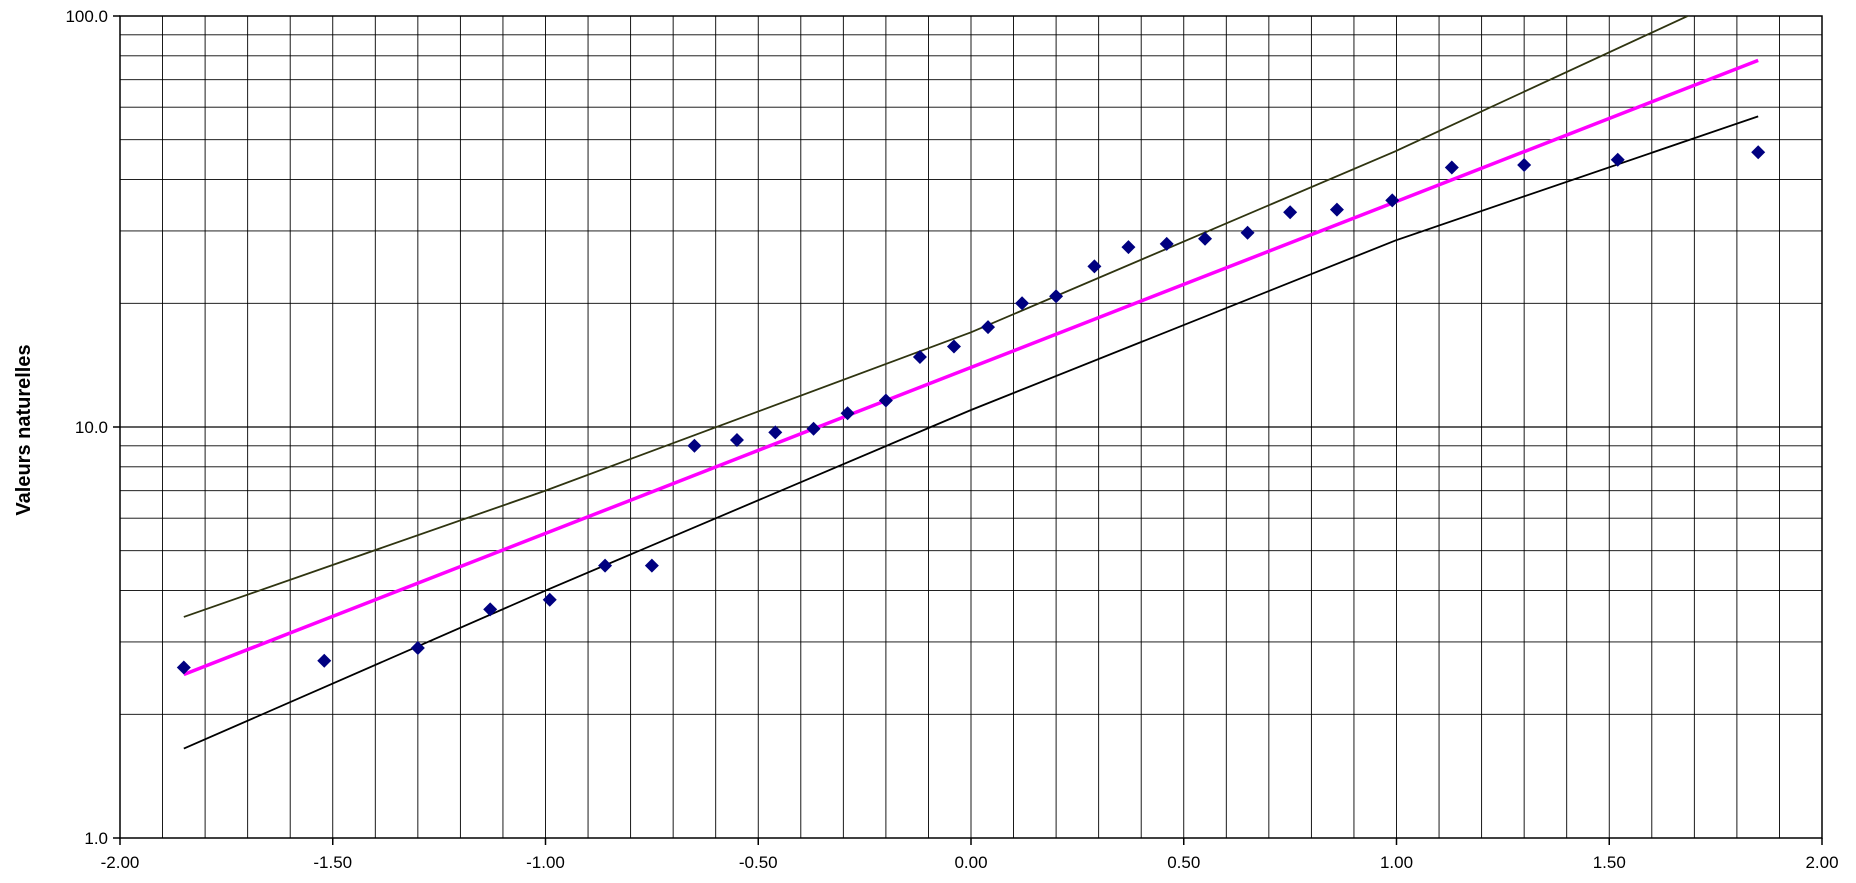 This screenshot has width=1856, height=883. What do you see at coordinates (91, 427) in the screenshot?
I see `y-tick-label: 10.0` at bounding box center [91, 427].